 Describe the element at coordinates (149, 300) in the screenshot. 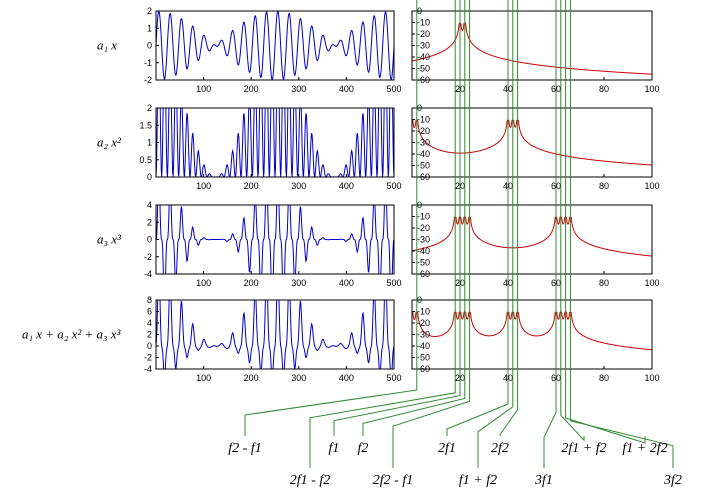

I see `y-tick-label: 8` at that location.